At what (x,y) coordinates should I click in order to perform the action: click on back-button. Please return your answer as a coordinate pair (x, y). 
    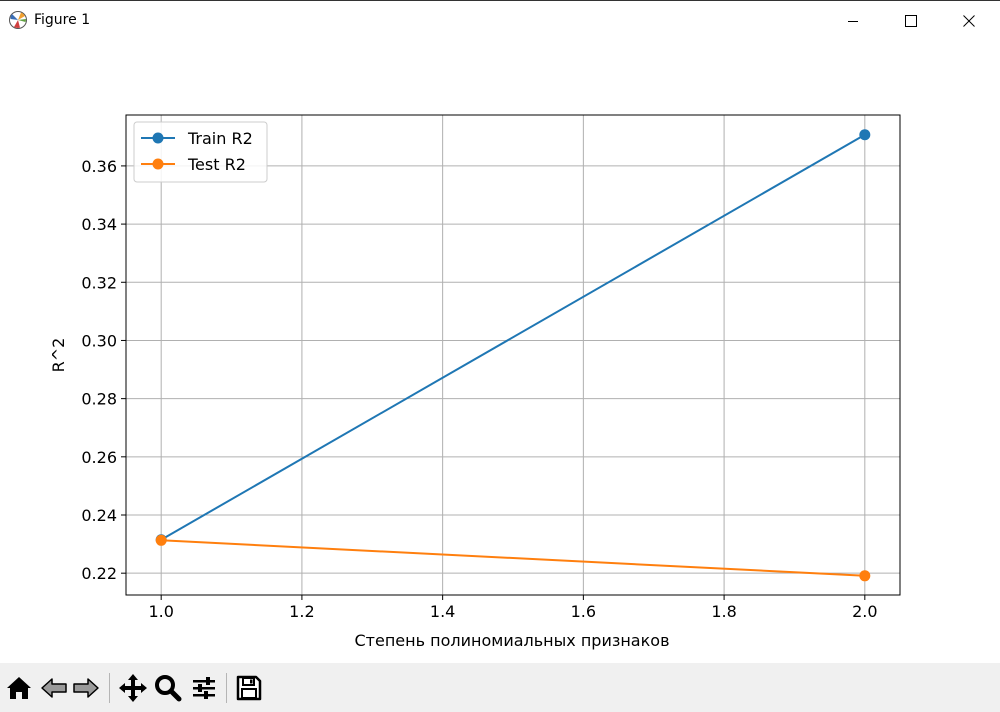
    Looking at the image, I should click on (54, 688).